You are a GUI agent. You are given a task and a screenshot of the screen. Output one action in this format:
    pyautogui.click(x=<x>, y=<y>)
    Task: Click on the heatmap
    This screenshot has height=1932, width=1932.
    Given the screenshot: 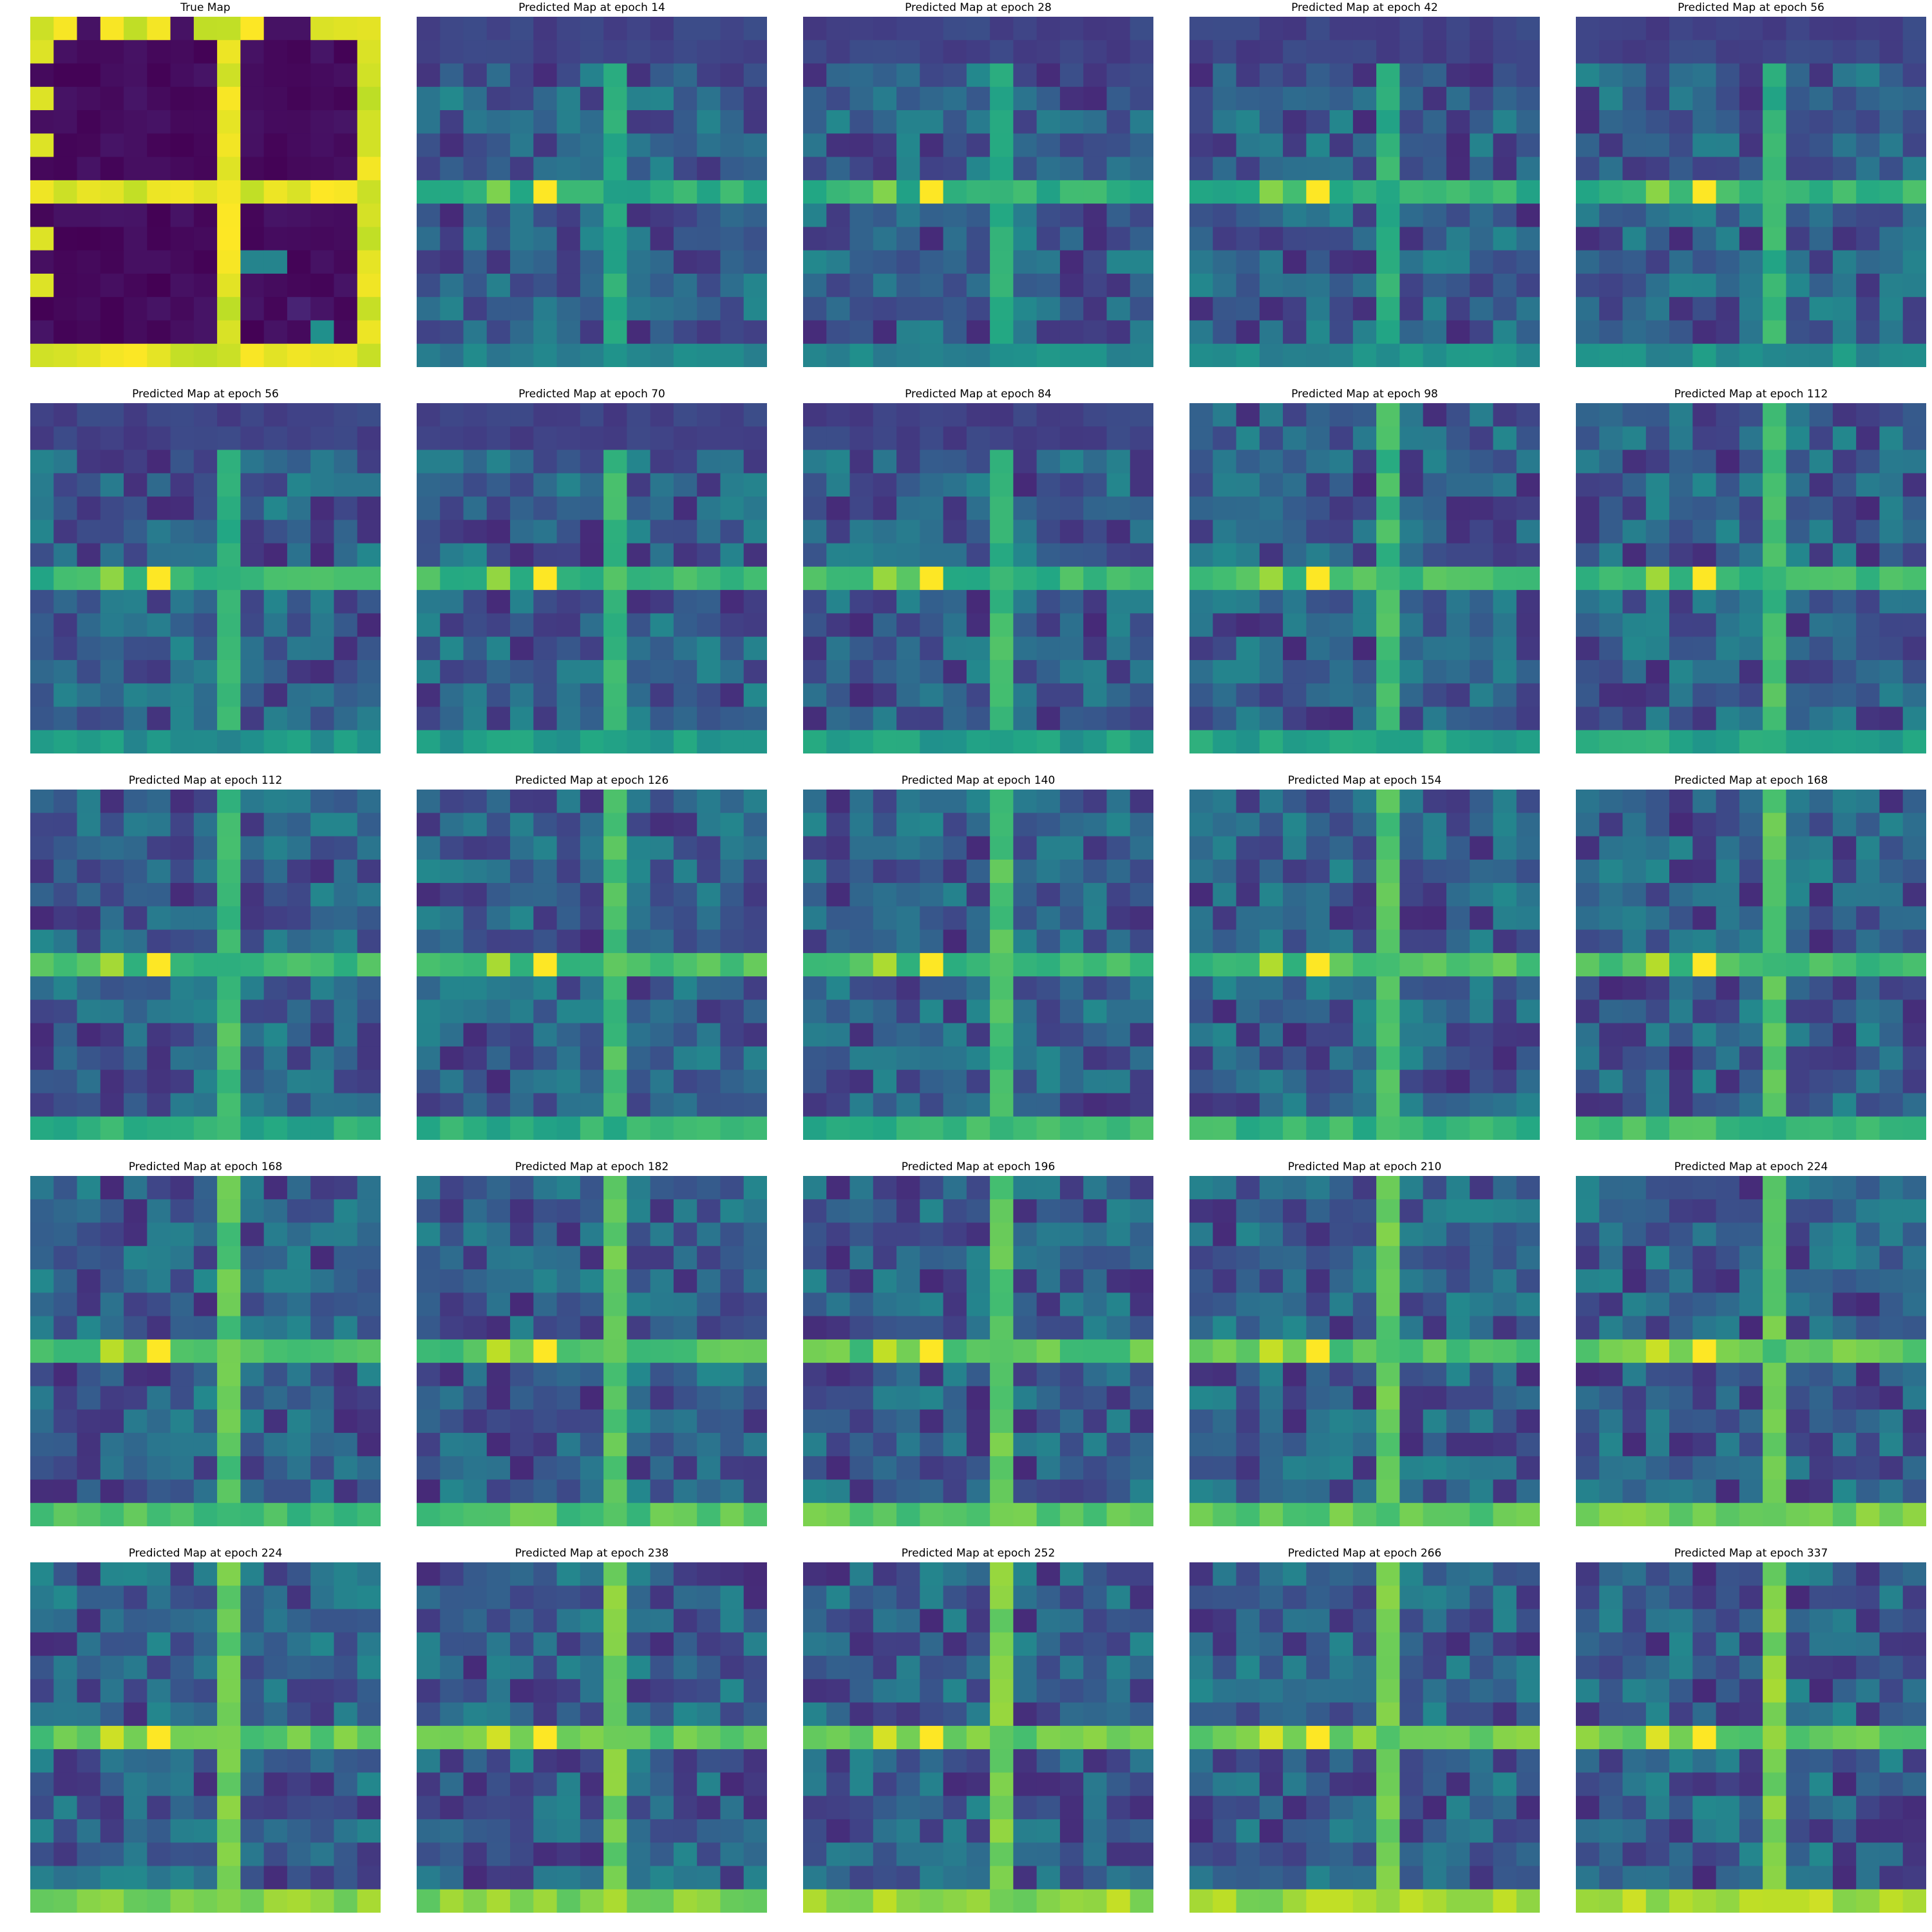 What is the action you would take?
    pyautogui.click(x=206, y=965)
    